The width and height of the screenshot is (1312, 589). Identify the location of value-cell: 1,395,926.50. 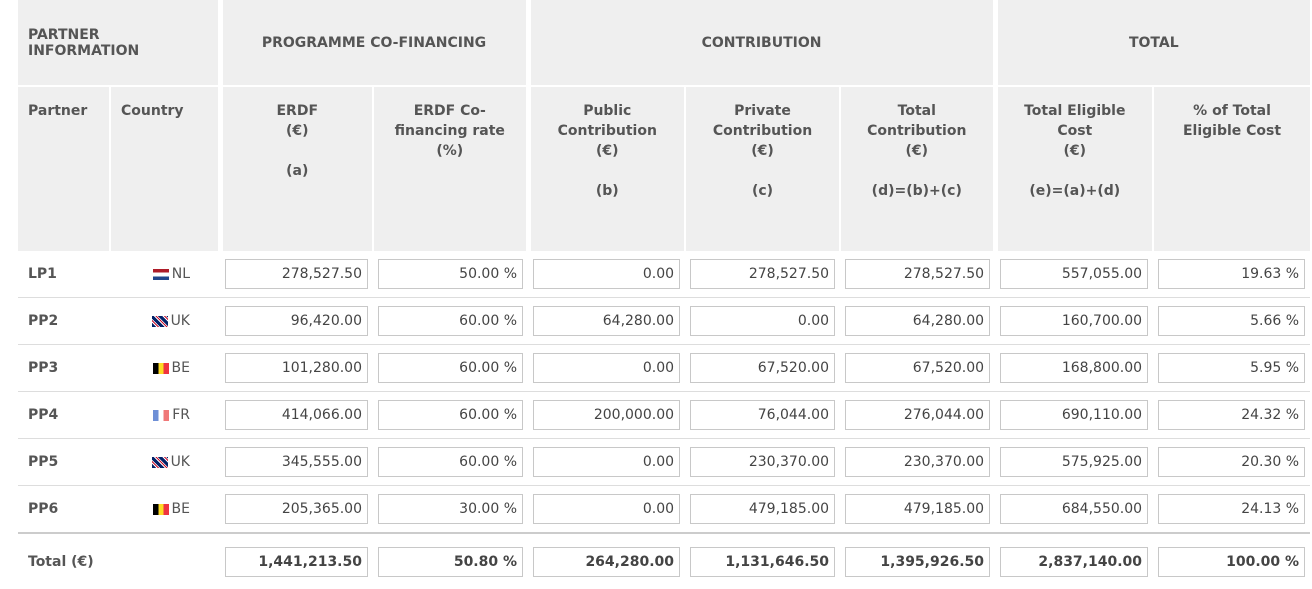
(918, 560).